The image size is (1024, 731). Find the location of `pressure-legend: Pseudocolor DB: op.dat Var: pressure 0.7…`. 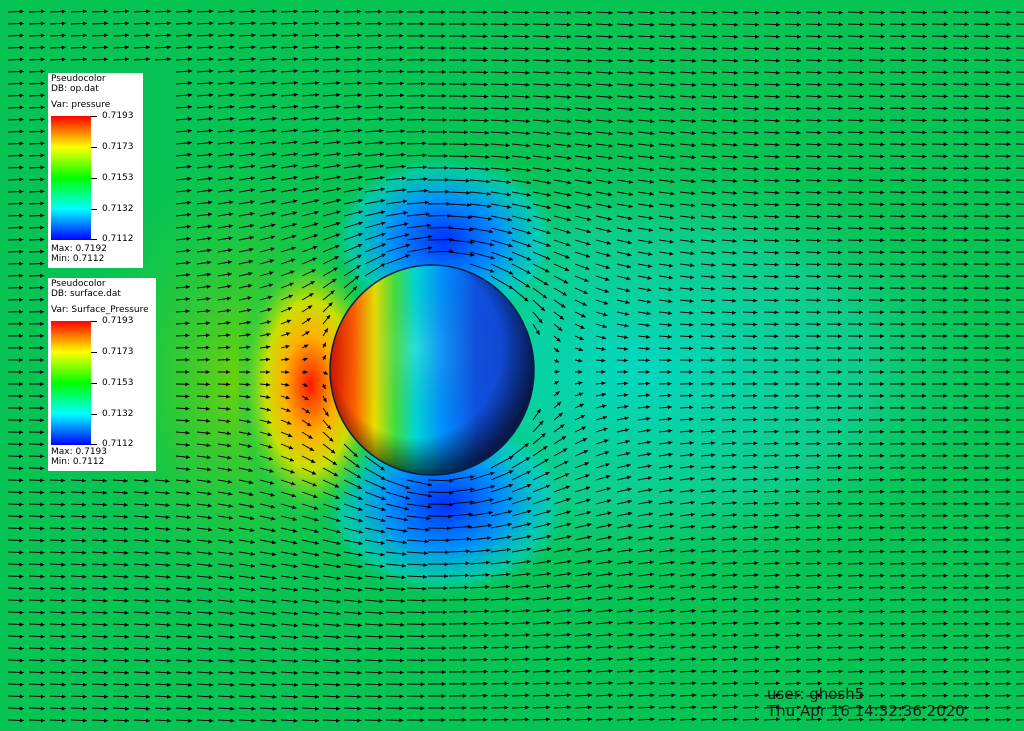

pressure-legend: Pseudocolor DB: op.dat Var: pressure 0.7… is located at coordinates (95, 170).